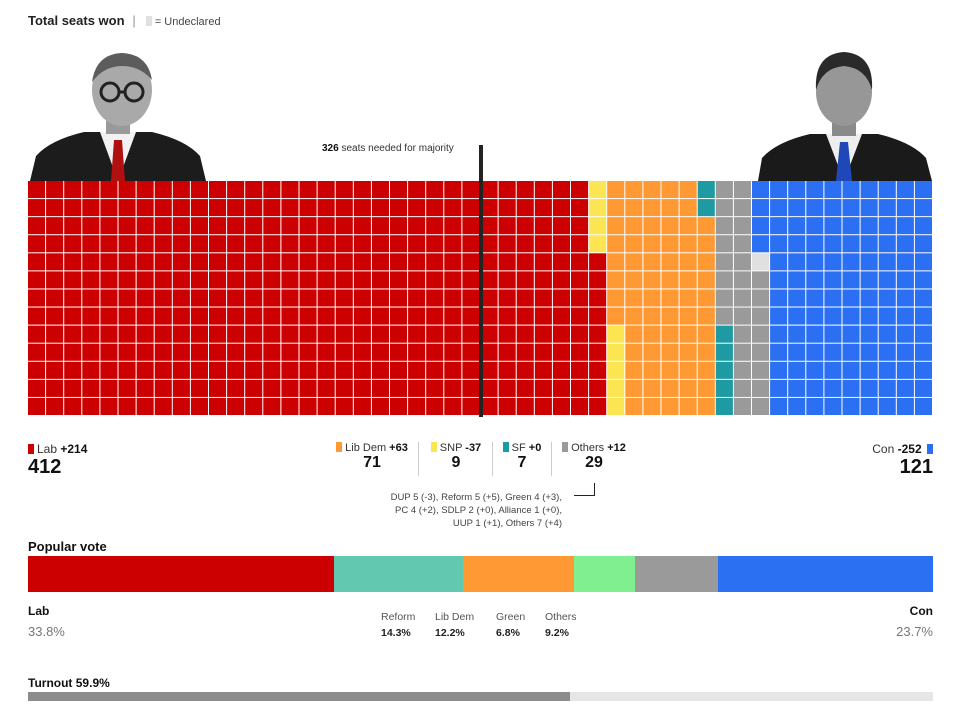 This screenshot has width=980, height=720. Describe the element at coordinates (522, 462) in the screenshot. I see `sf-seats: 7` at that location.